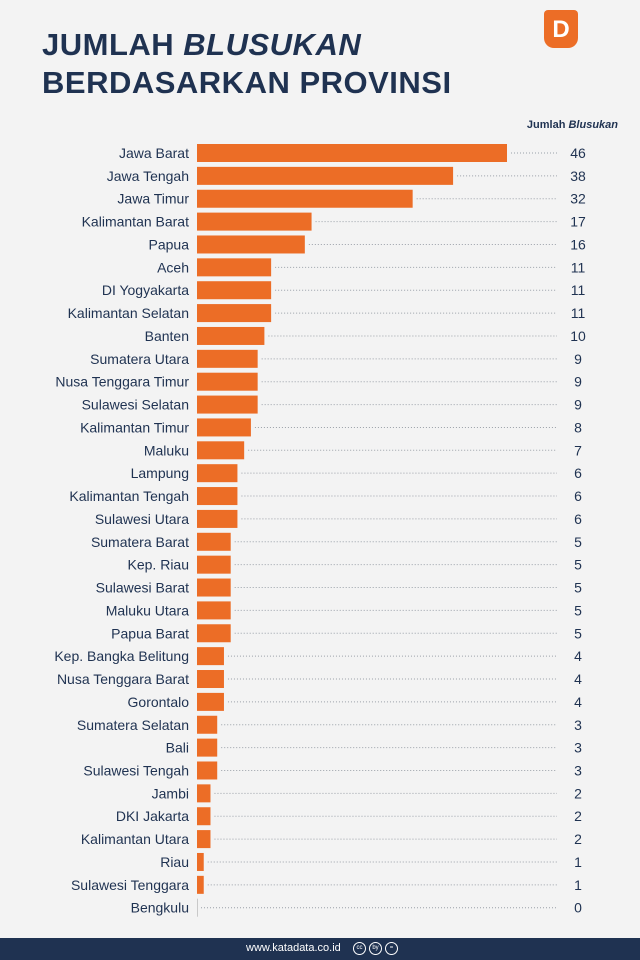 Image resolution: width=640 pixels, height=960 pixels. I want to click on value-label: 32, so click(578, 199).